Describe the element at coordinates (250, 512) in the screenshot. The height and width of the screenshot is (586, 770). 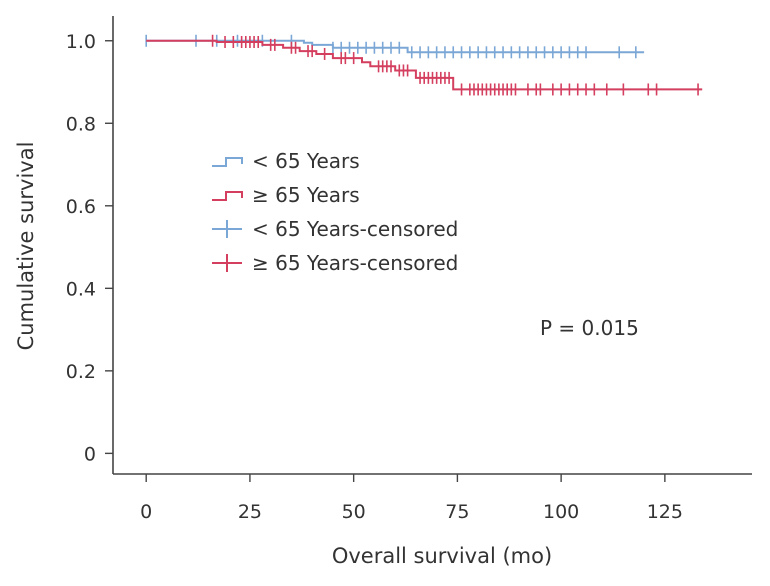
I see `x-tick-label: 25` at that location.